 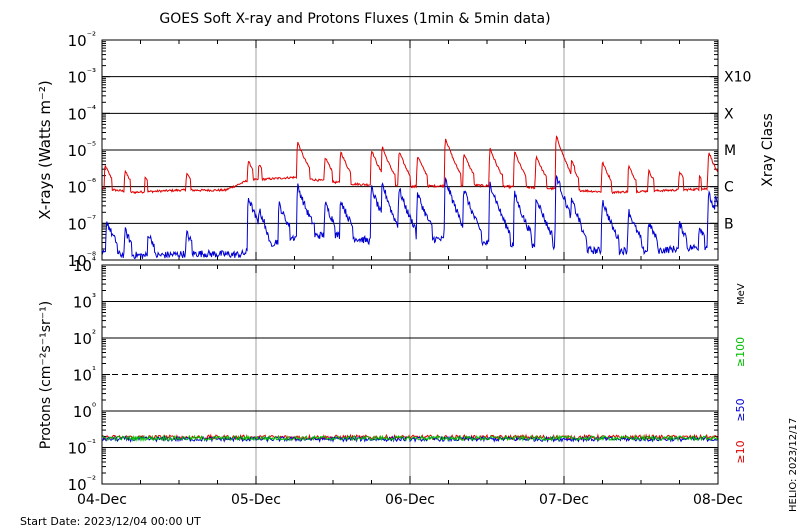 What do you see at coordinates (110, 521) in the screenshot?
I see `start-date-label: Start Date: 2023/12/04 00:00 UT` at bounding box center [110, 521].